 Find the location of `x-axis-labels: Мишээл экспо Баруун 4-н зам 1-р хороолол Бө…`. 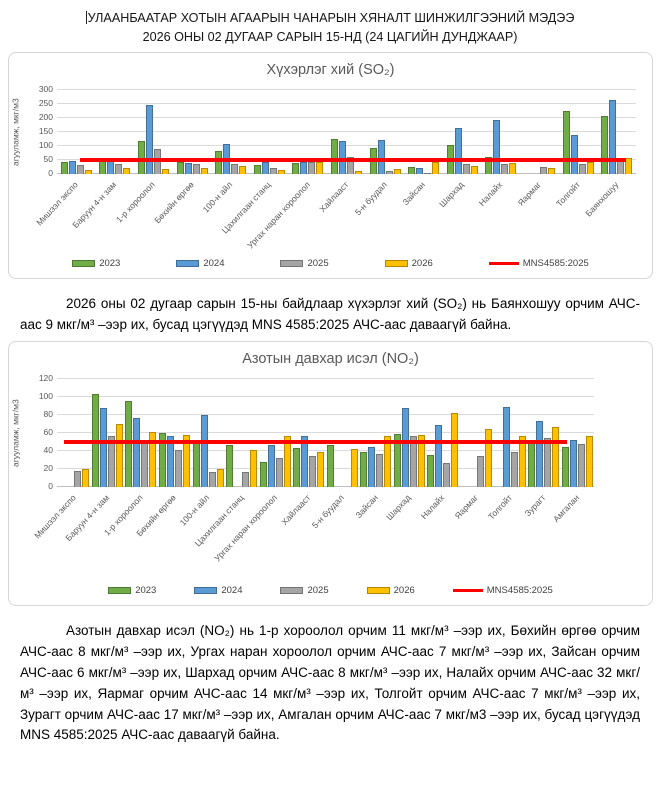

x-axis-labels: Мишээл экспо Баруун 4-н зам 1-р хороолол Бө… is located at coordinates (335, 216).